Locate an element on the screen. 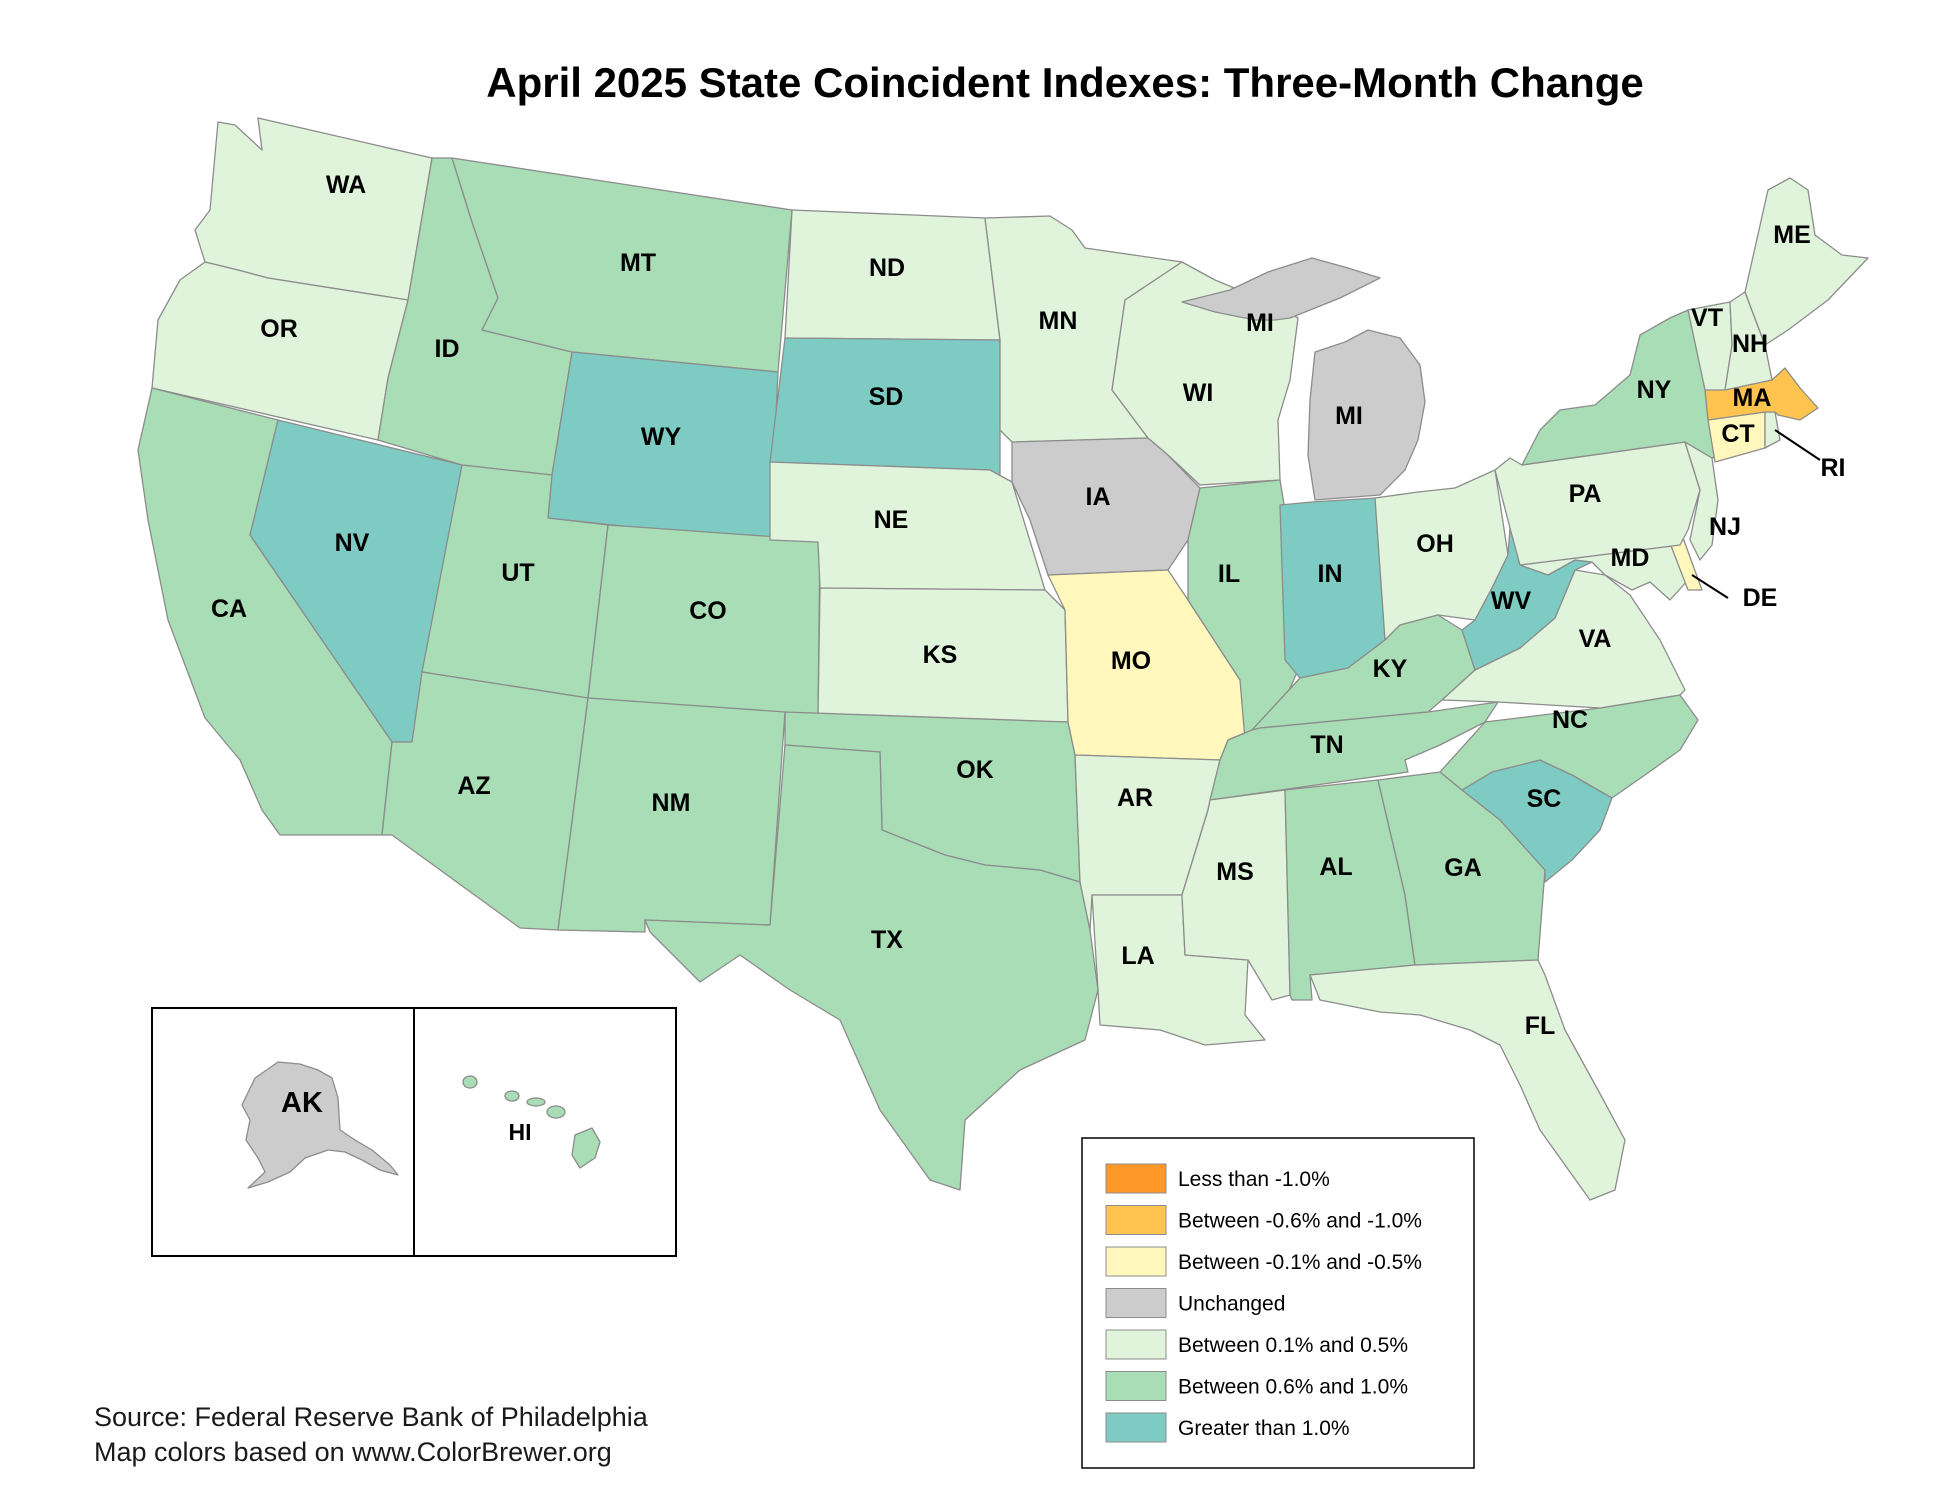 Image resolution: width=1942 pixels, height=1510 pixels. legend-label-neg01_05: Between -0.1% and -0.5% is located at coordinates (1300, 1262).